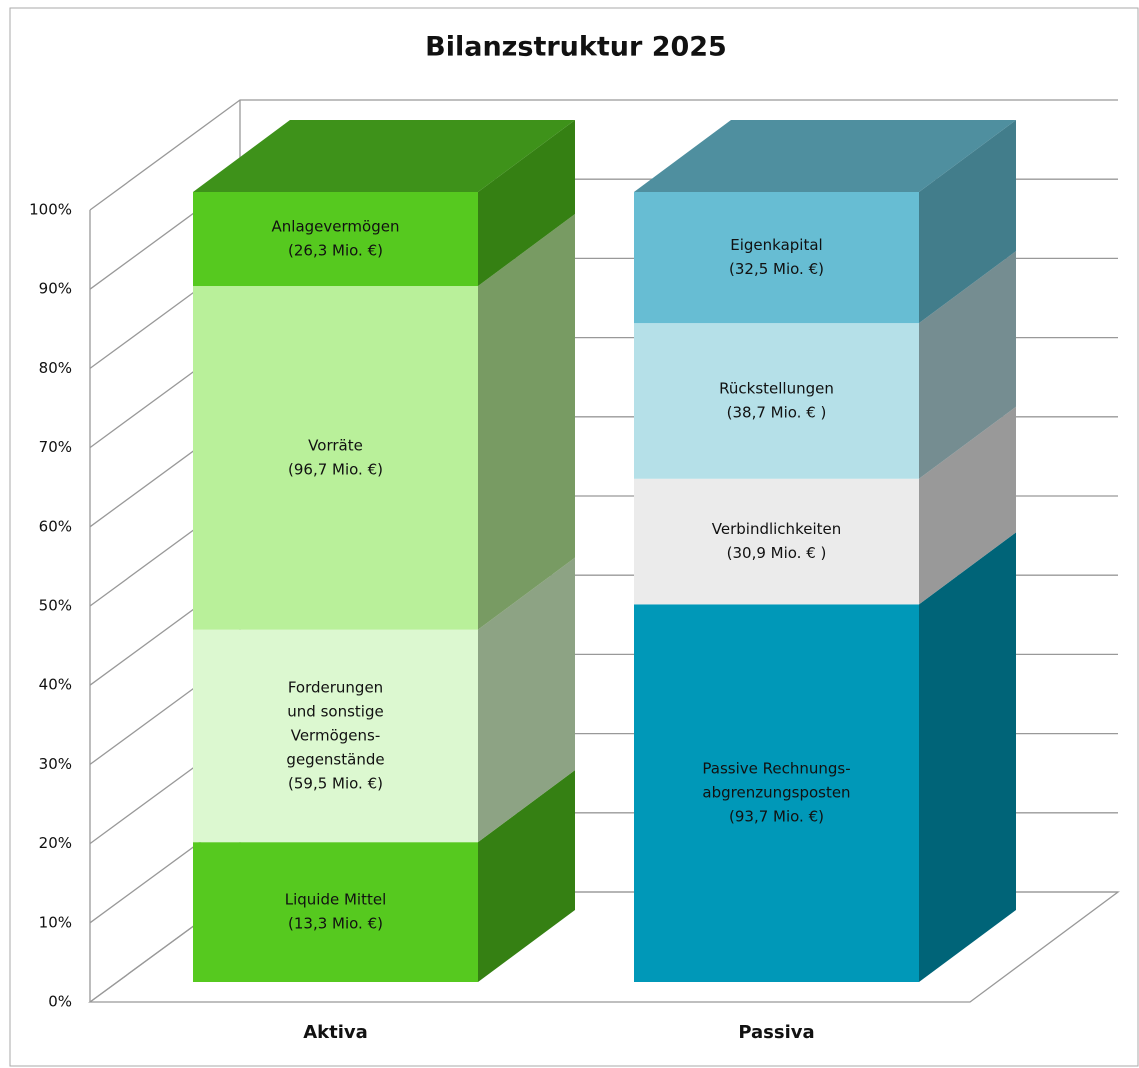 Image resolution: width=1139 pixels, height=1068 pixels. Describe the element at coordinates (776, 269) in the screenshot. I see `segment-label: (32,5 Mio. €)` at that location.